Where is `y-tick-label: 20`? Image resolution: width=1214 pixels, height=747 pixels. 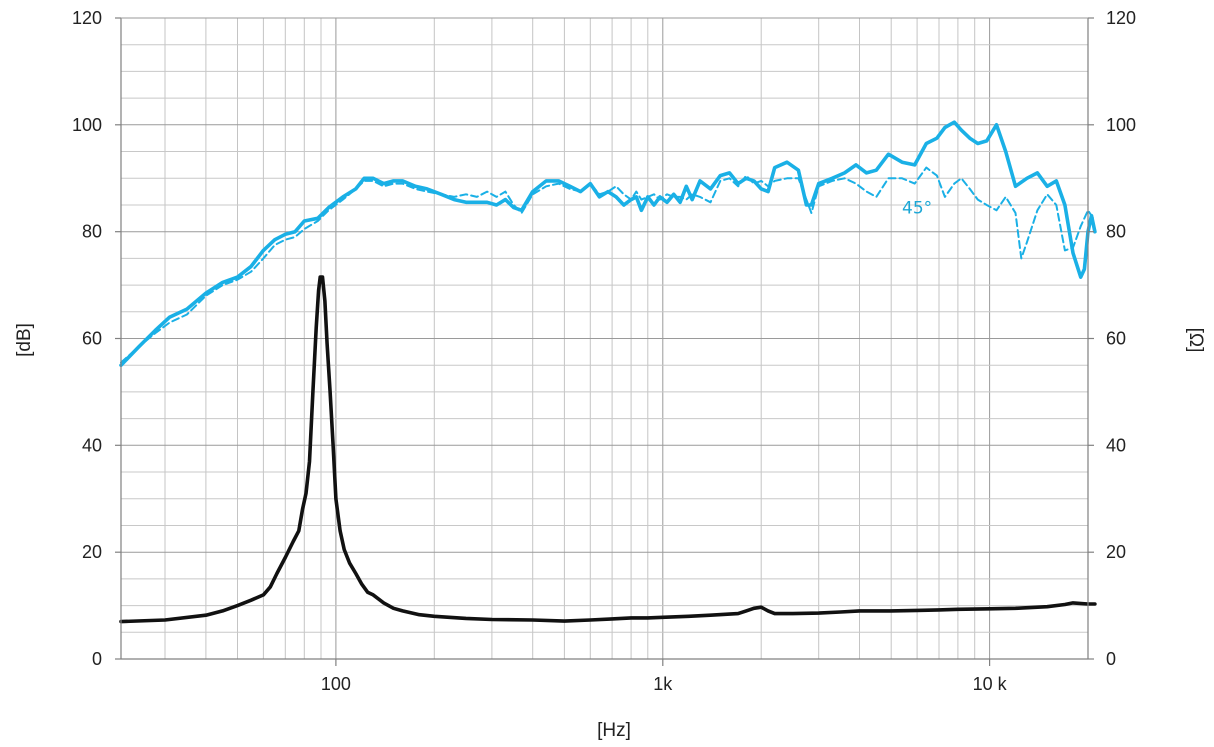 y-tick-label: 20 is located at coordinates (92, 552).